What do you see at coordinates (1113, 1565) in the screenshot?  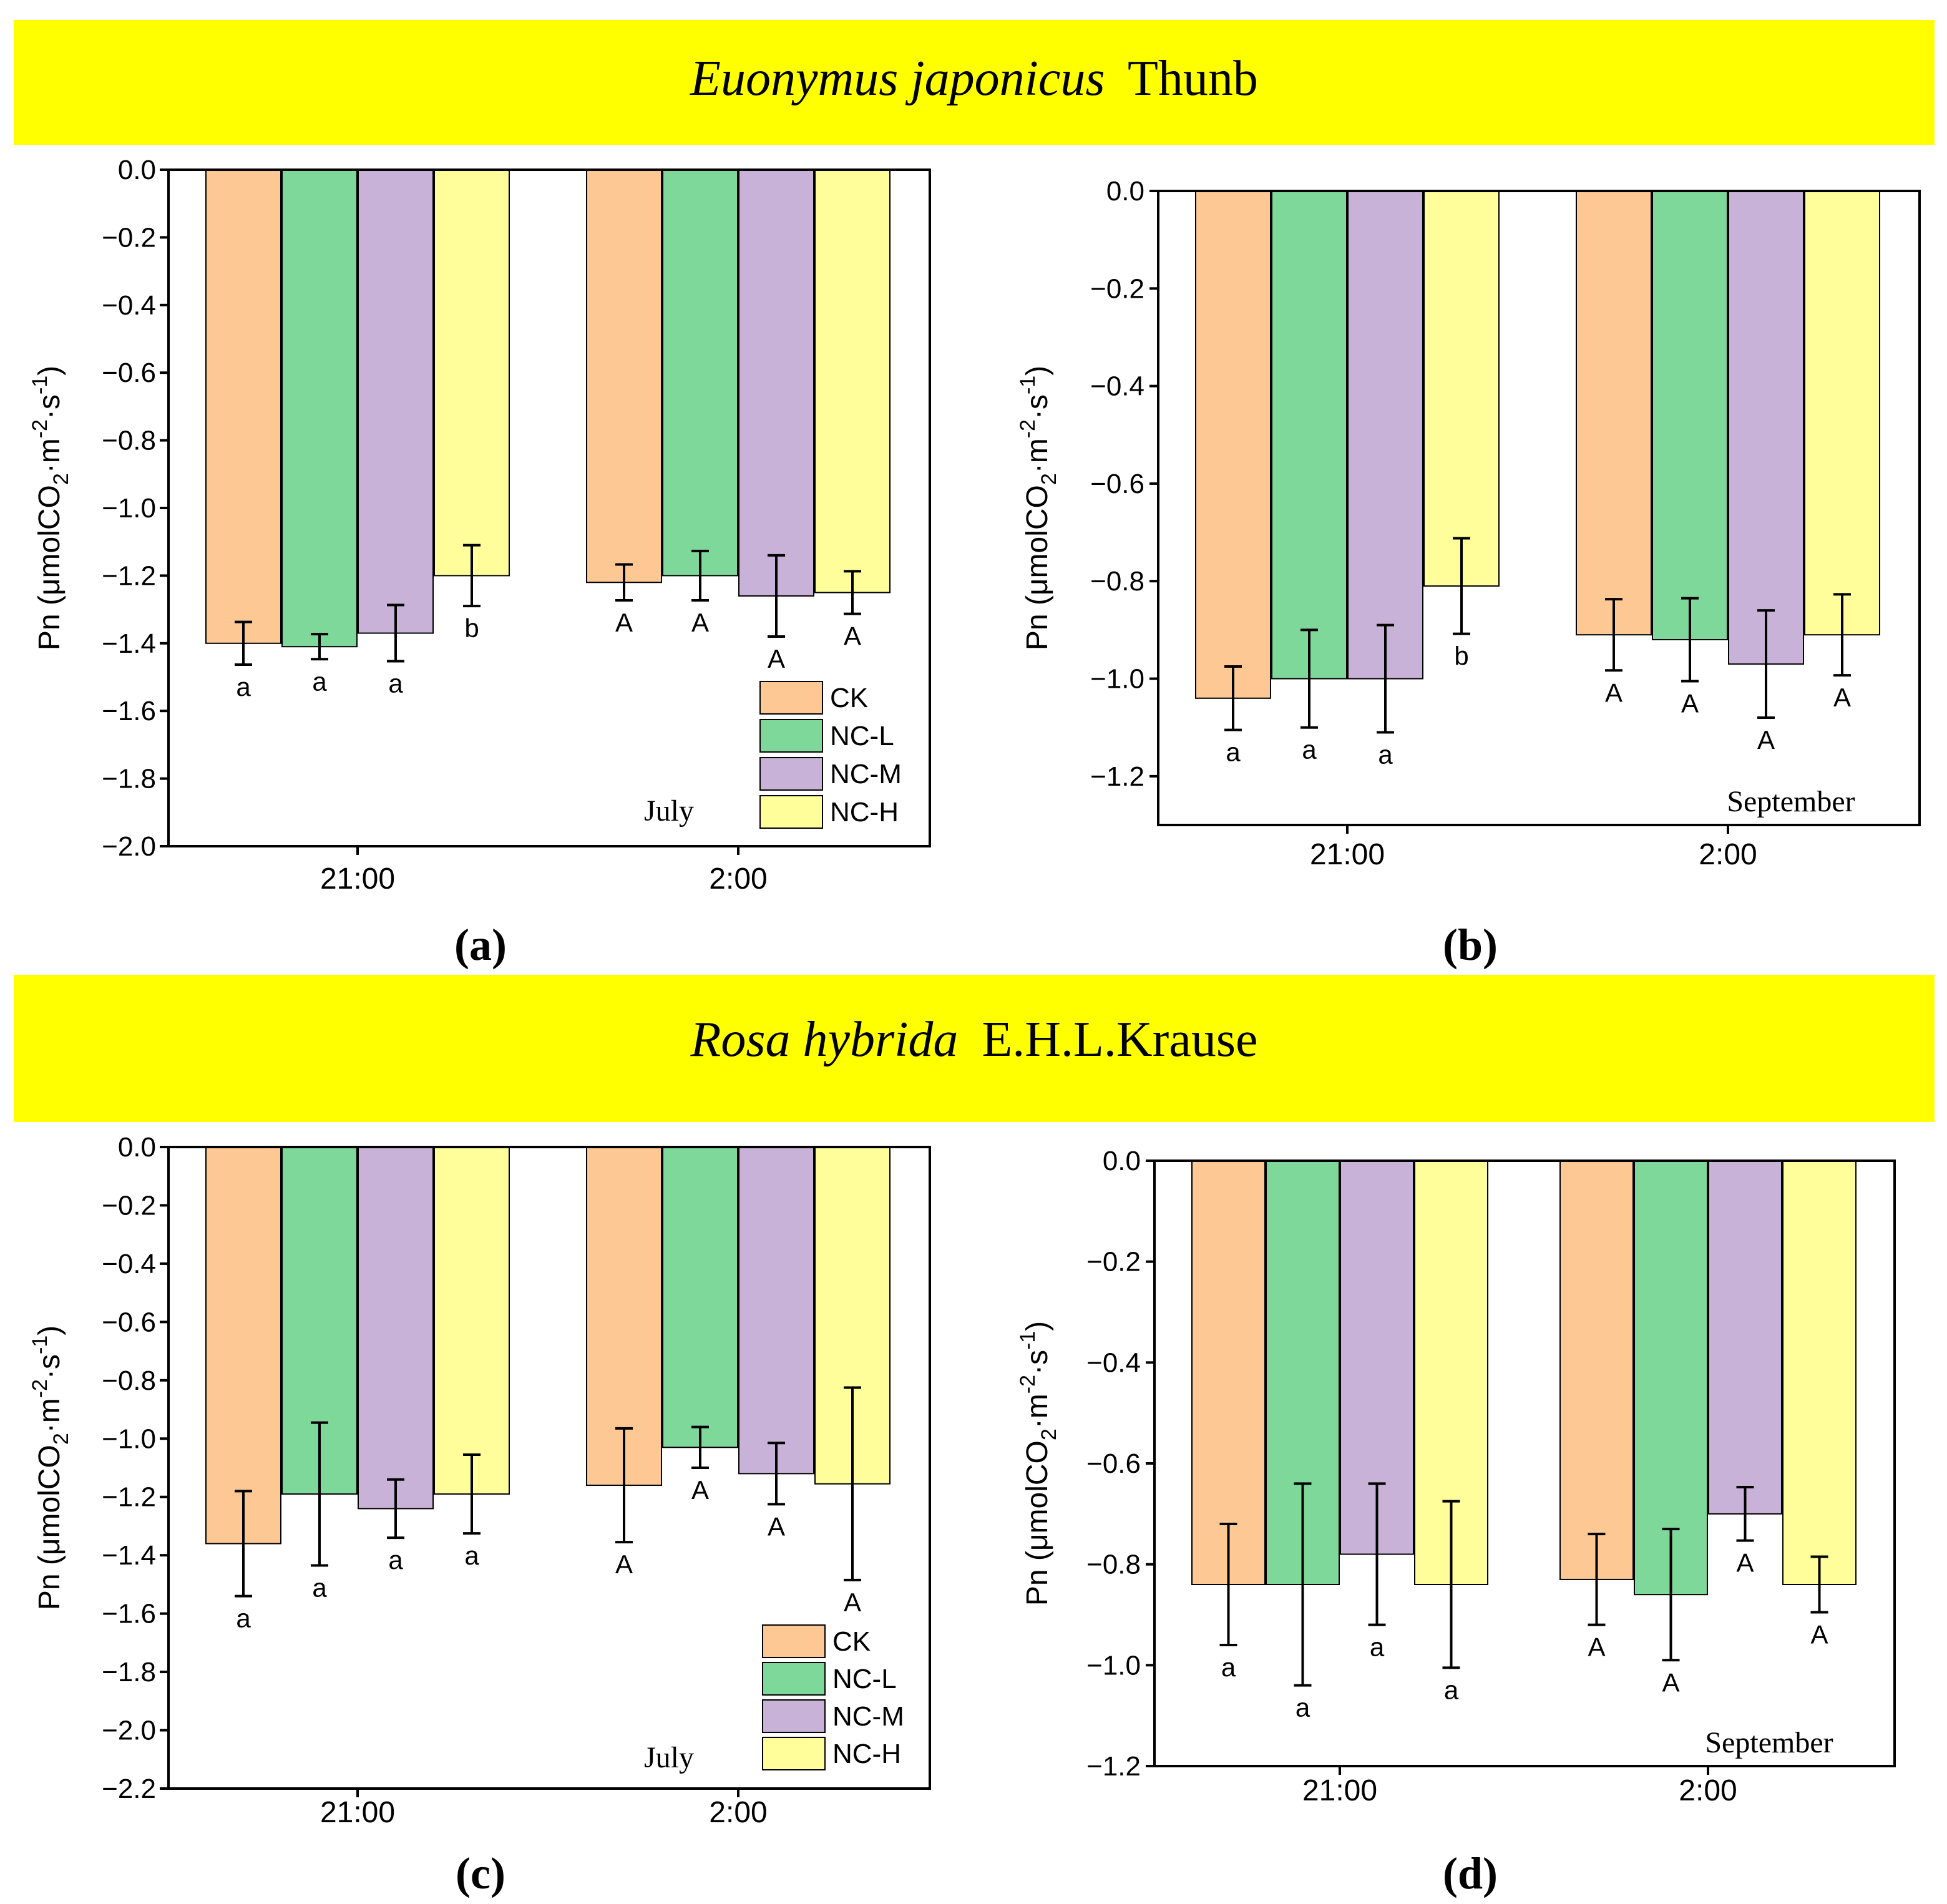 I see `y-tick-label: −0.8` at bounding box center [1113, 1565].